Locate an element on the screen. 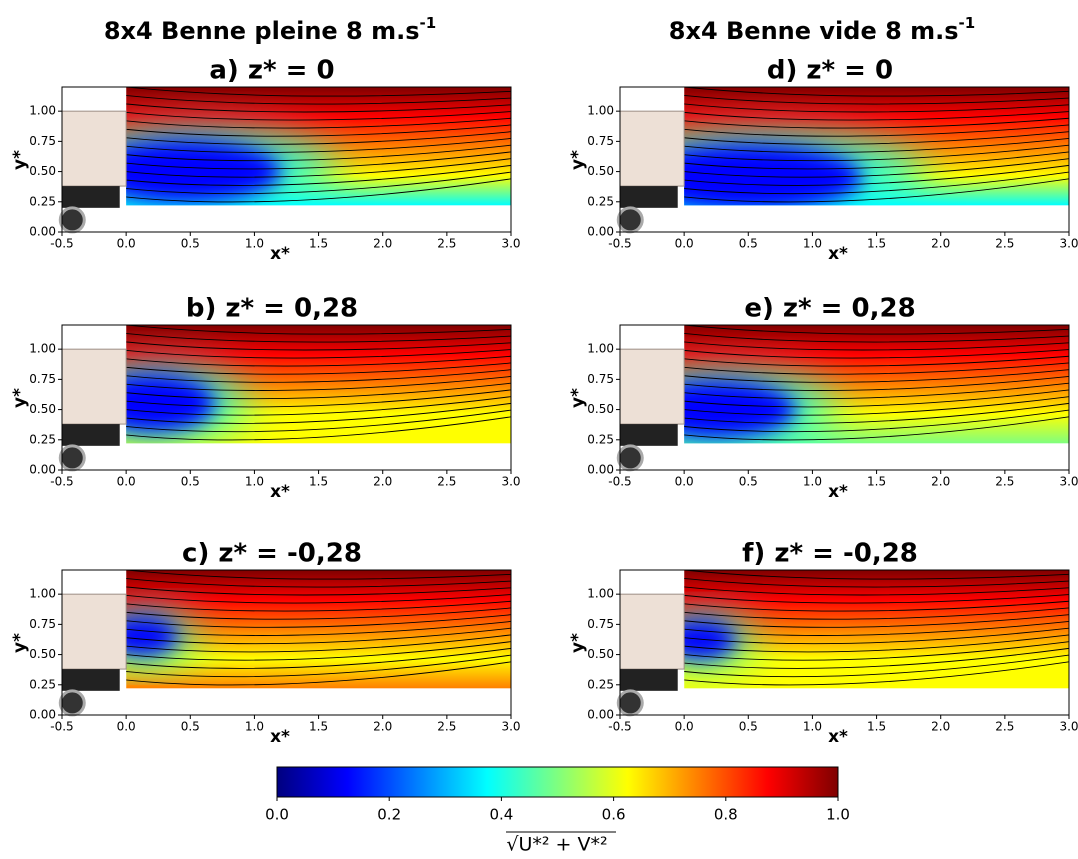 The width and height of the screenshot is (1078, 859). panel-title: f) z* = -0,28 is located at coordinates (830, 554).